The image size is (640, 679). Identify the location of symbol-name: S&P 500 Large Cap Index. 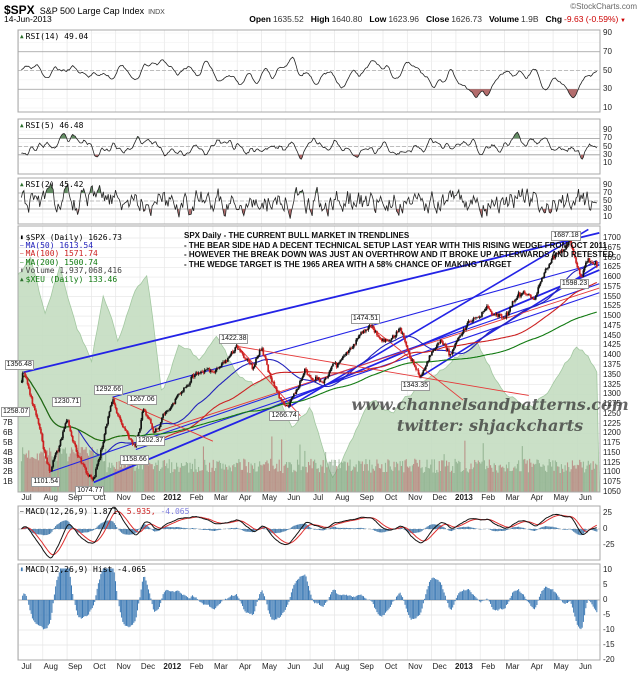
(92, 11).